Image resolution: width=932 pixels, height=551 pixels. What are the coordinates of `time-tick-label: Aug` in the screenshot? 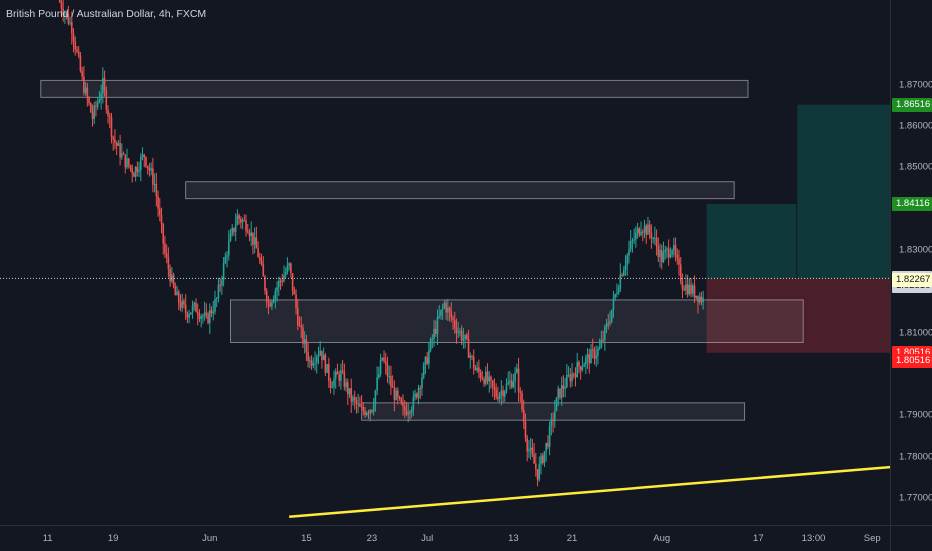 It's located at (662, 538).